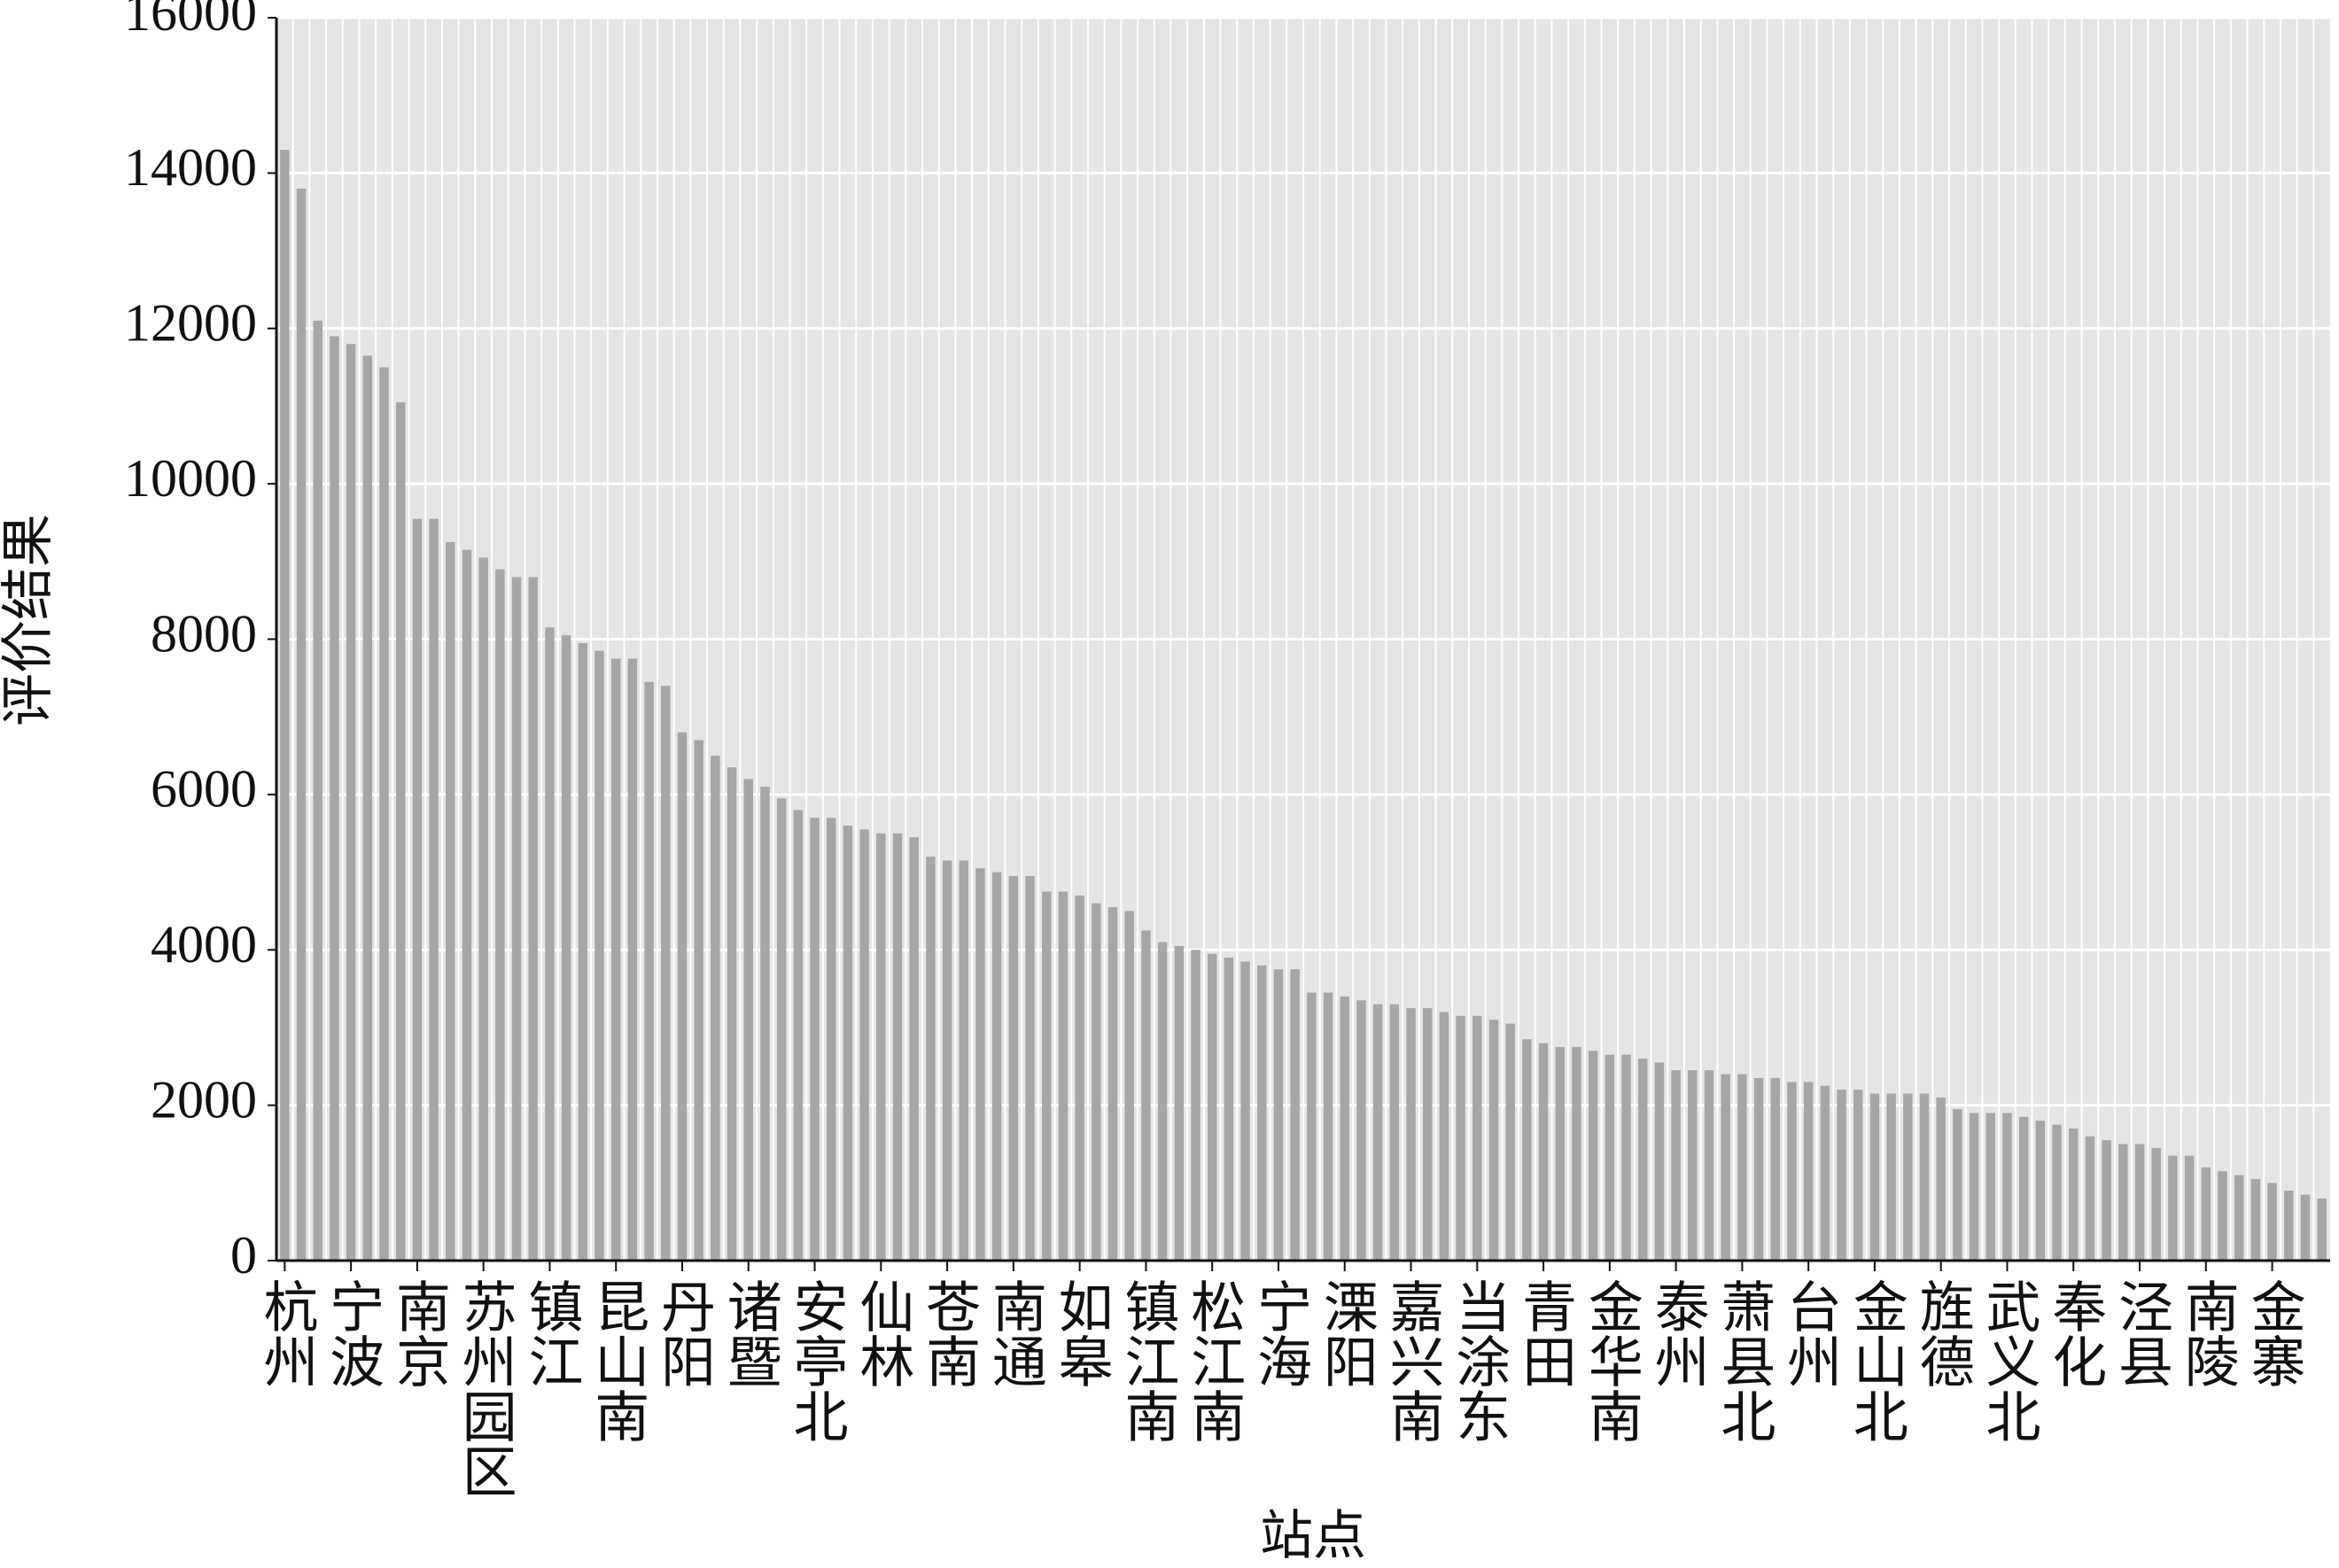  I want to click on y-tick-label: 10000, so click(191, 478).